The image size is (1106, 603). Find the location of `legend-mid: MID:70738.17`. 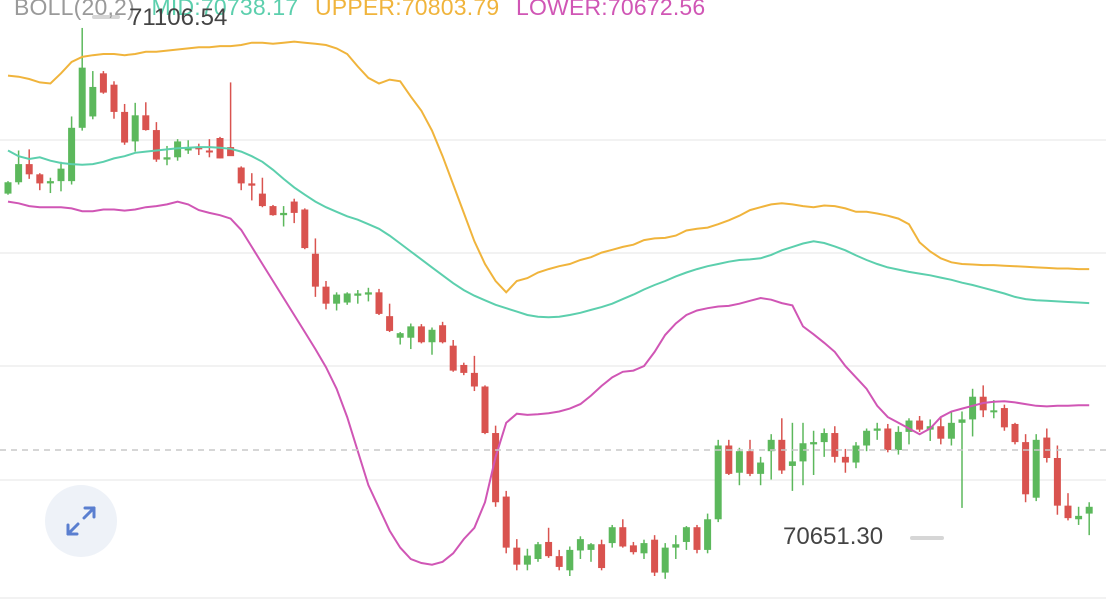

legend-mid: MID:70738.17 is located at coordinates (225, 10).